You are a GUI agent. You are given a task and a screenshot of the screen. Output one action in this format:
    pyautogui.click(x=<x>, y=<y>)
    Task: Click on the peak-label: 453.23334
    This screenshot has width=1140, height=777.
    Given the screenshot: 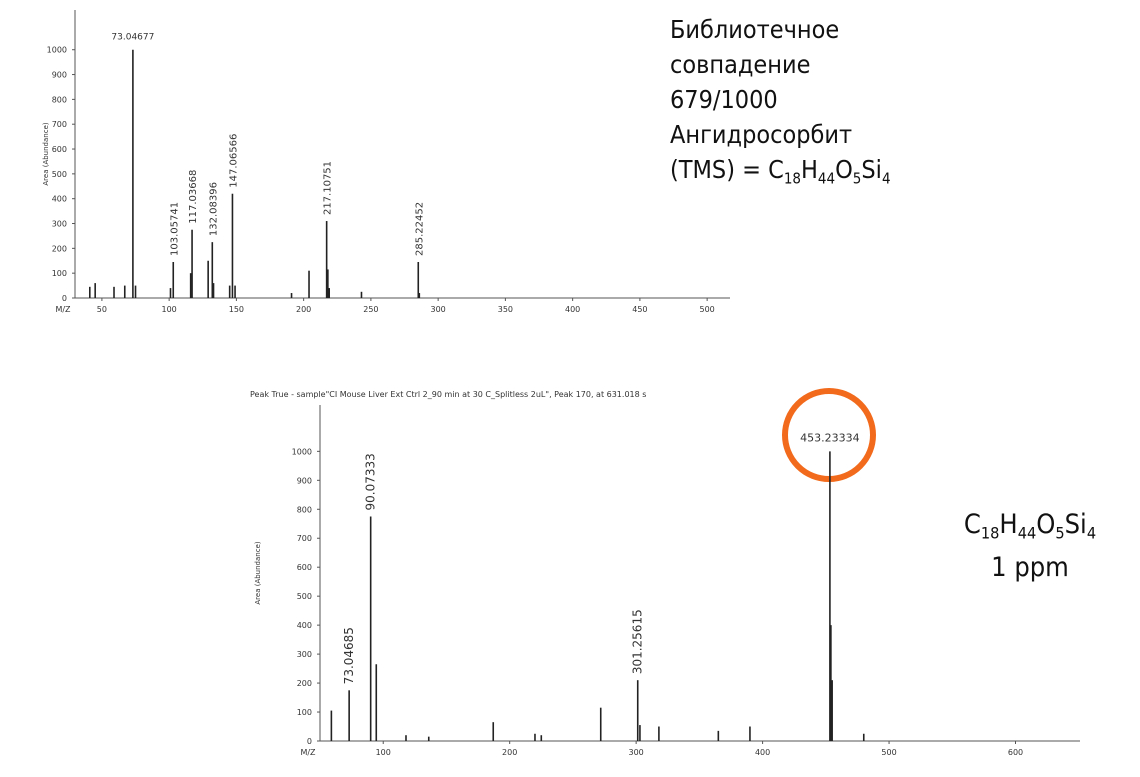 What is the action you would take?
    pyautogui.click(x=830, y=437)
    